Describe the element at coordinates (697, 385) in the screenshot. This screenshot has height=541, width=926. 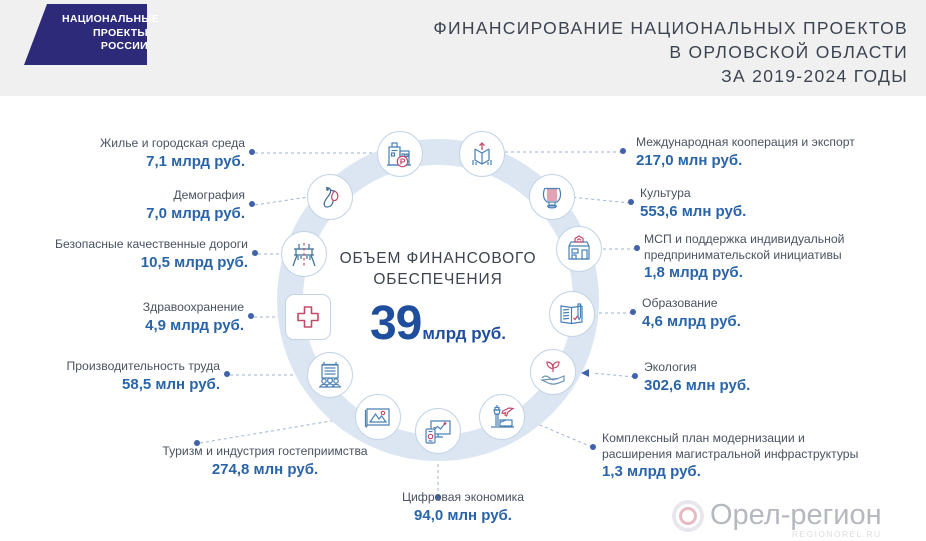
I see `label-ecology-value: 302,6 млн руб.` at that location.